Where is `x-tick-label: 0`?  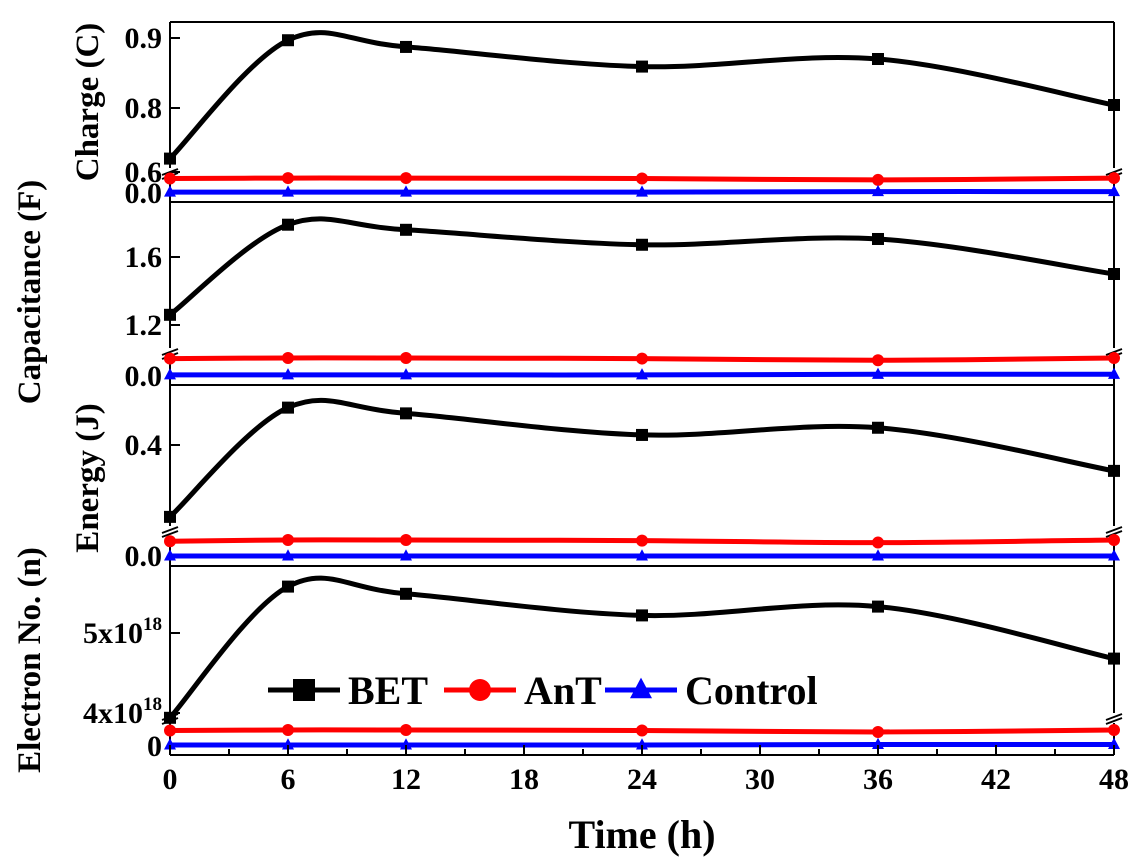 x-tick-label: 0 is located at coordinates (170, 779).